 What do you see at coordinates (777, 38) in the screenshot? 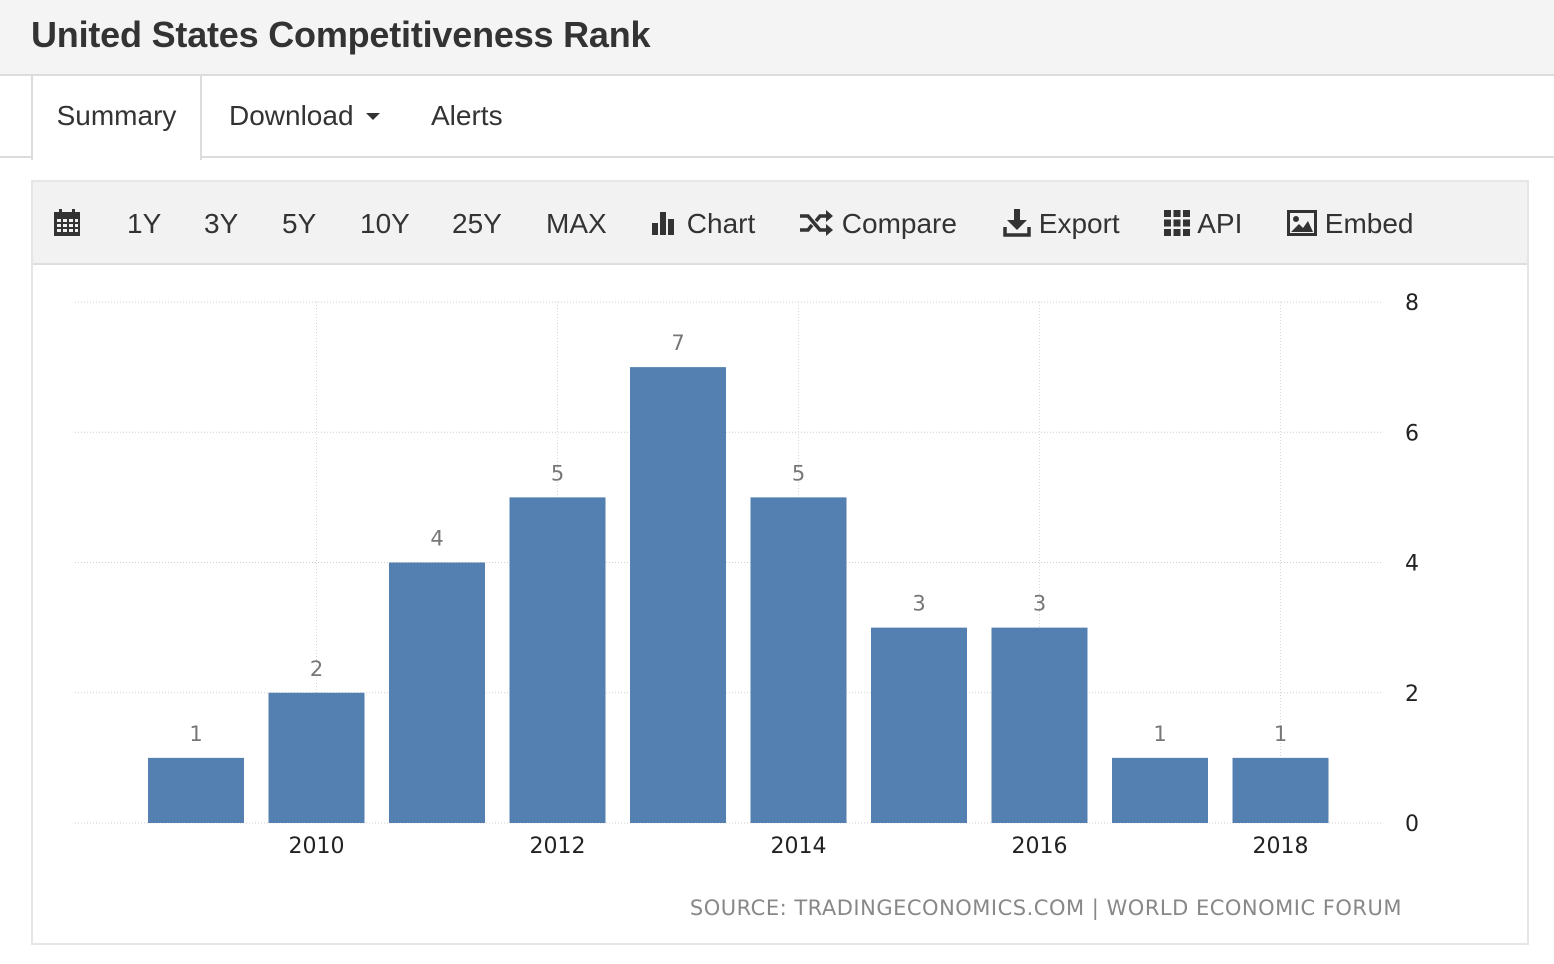
I see `title-bar: United States Competitiveness Rank` at bounding box center [777, 38].